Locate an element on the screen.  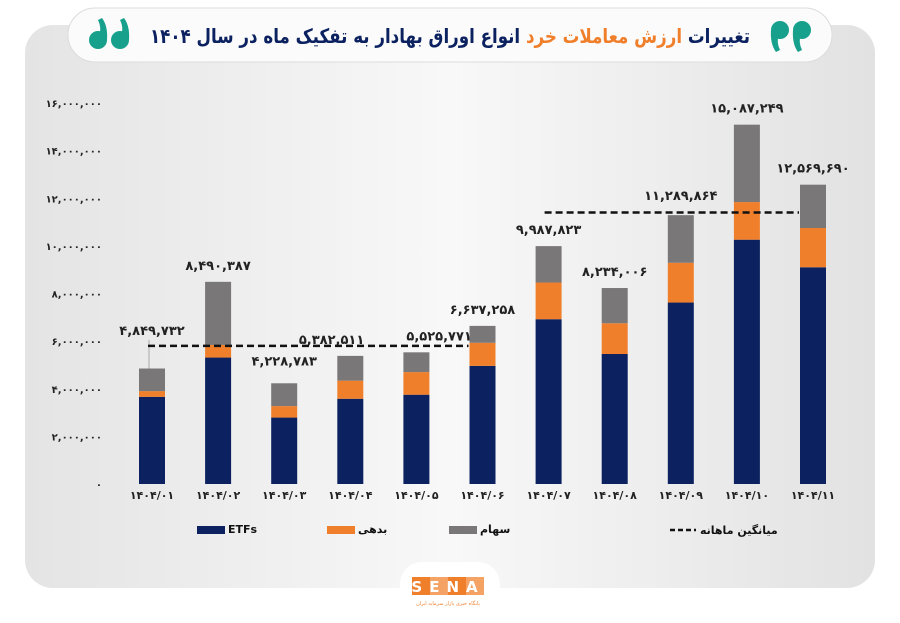
legend-item-average: میانگین ماهانه is located at coordinates (724, 530).